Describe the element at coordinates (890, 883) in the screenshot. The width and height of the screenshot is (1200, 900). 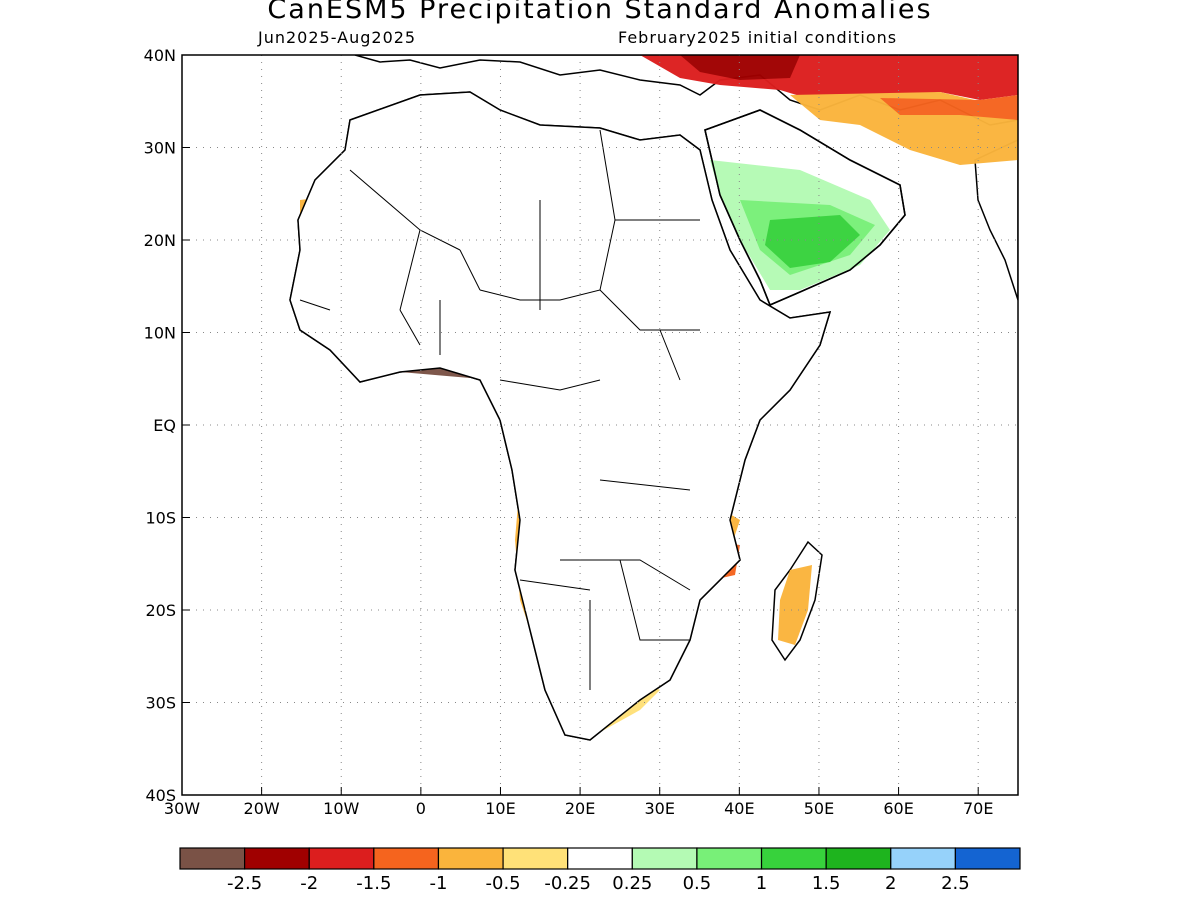
I see `colorbar-label: 2` at that location.